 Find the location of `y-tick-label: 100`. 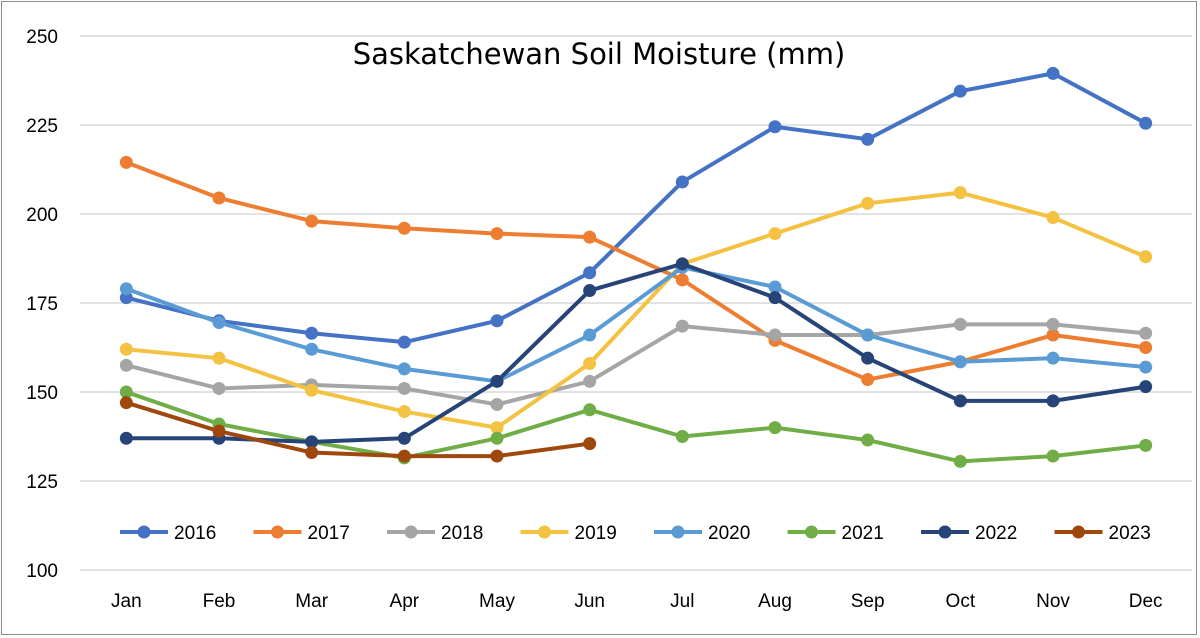

y-tick-label: 100 is located at coordinates (42, 571).